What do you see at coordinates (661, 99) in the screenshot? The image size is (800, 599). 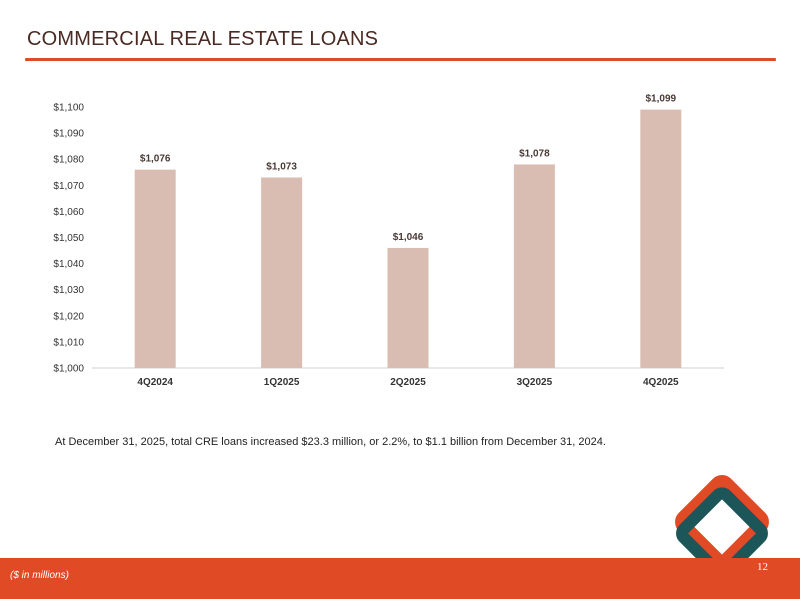 I see `data-label: $1,099` at bounding box center [661, 99].